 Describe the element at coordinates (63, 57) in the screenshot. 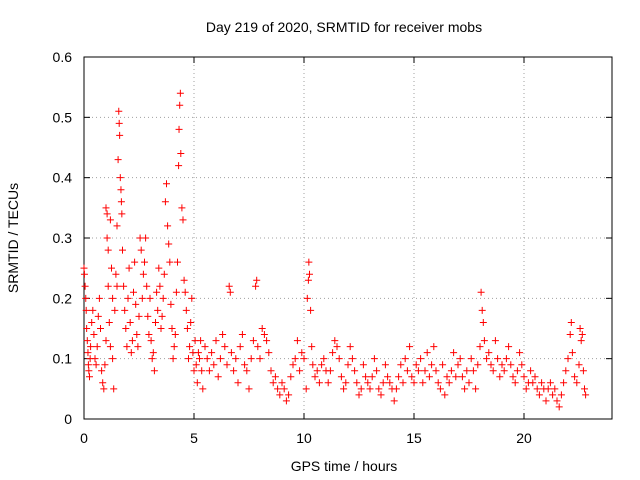

I see `y-tick-label: 0.6` at that location.